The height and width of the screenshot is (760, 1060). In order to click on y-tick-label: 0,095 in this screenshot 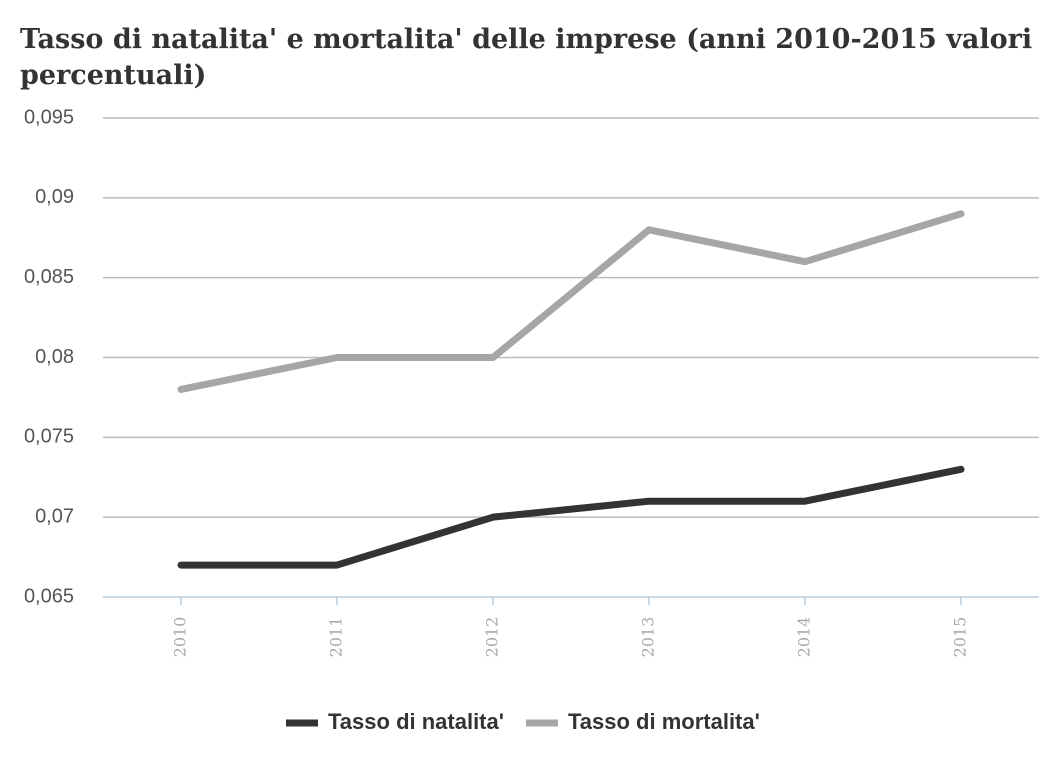, I will do `click(49, 117)`.